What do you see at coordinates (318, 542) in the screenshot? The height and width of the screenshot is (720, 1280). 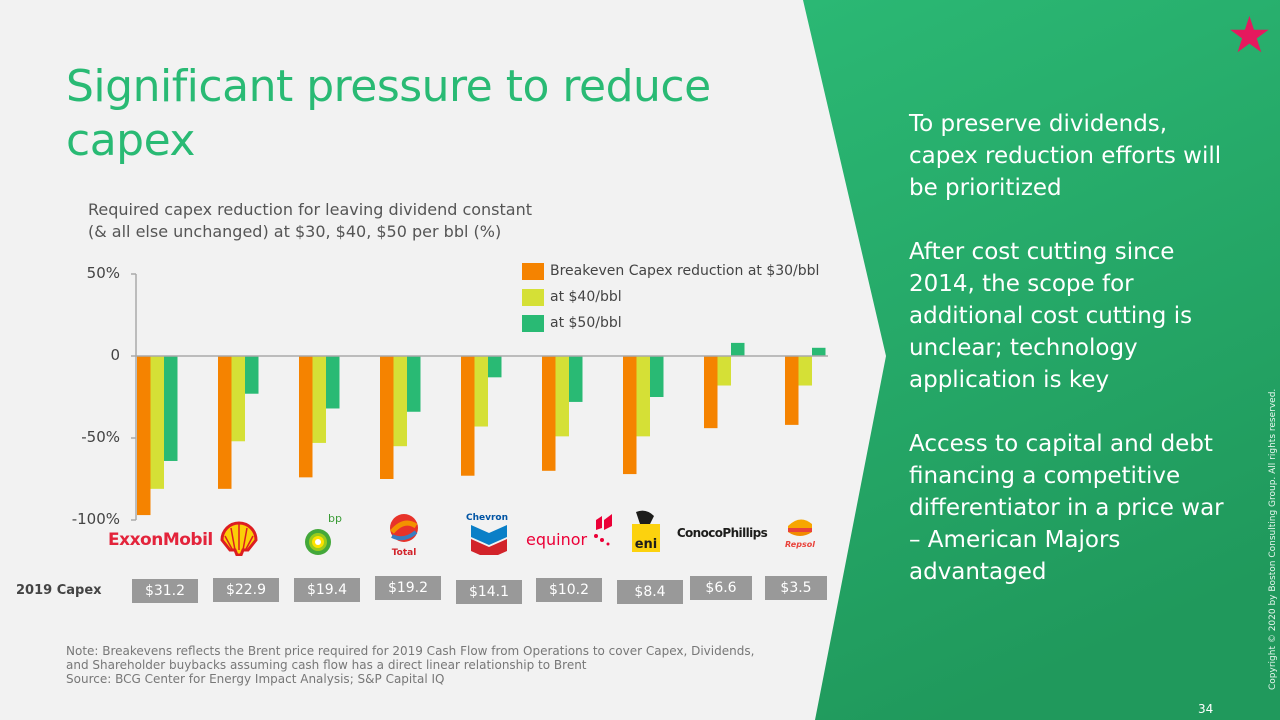 I see `bp-helios-icon` at bounding box center [318, 542].